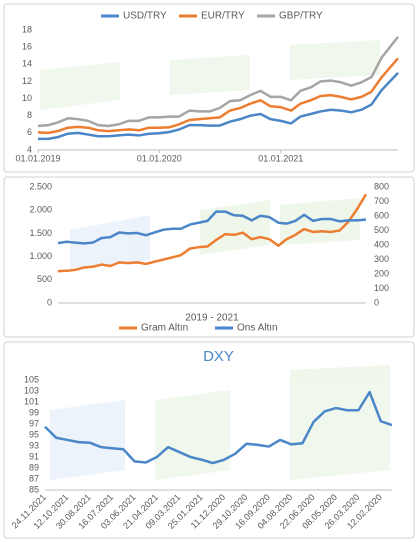  I want to click on y-tick-label: 103, so click(31, 390).